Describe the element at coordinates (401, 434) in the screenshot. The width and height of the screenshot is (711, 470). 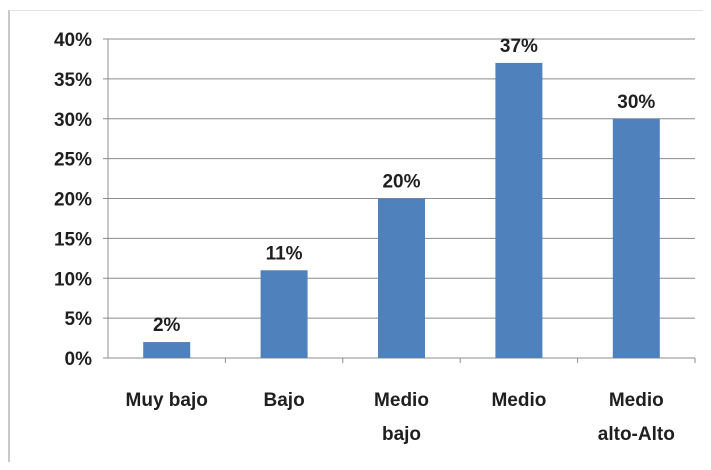
I see `x-category-label-line: bajo` at that location.